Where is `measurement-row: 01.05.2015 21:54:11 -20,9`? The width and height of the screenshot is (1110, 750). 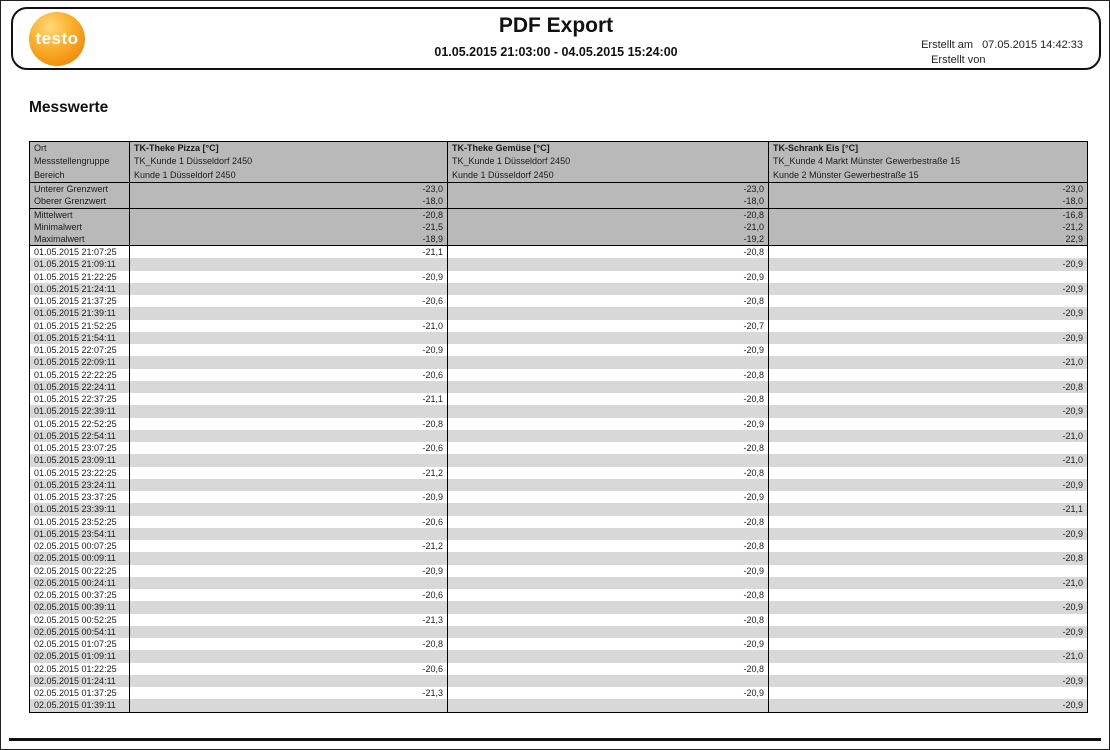
measurement-row: 01.05.2015 21:54:11 -20,9 is located at coordinates (558, 338).